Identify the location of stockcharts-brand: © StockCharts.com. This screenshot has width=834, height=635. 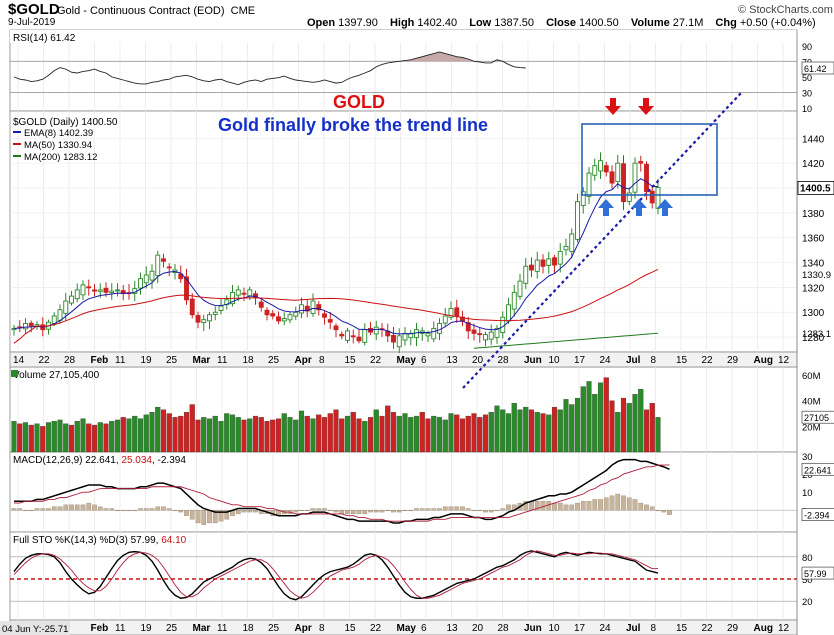
(785, 10).